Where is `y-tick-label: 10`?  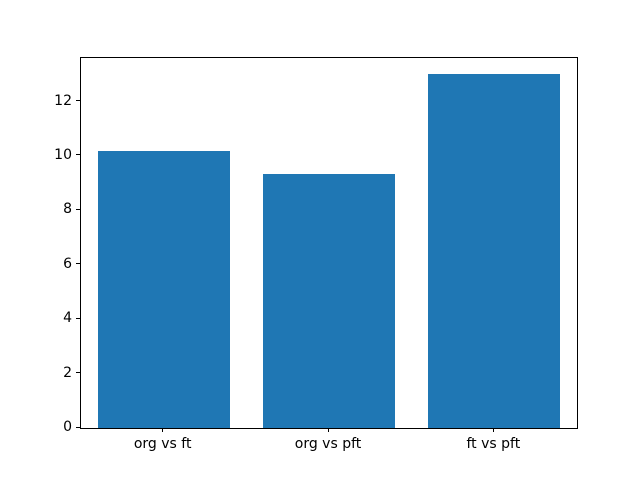
y-tick-label: 10 is located at coordinates (63, 154).